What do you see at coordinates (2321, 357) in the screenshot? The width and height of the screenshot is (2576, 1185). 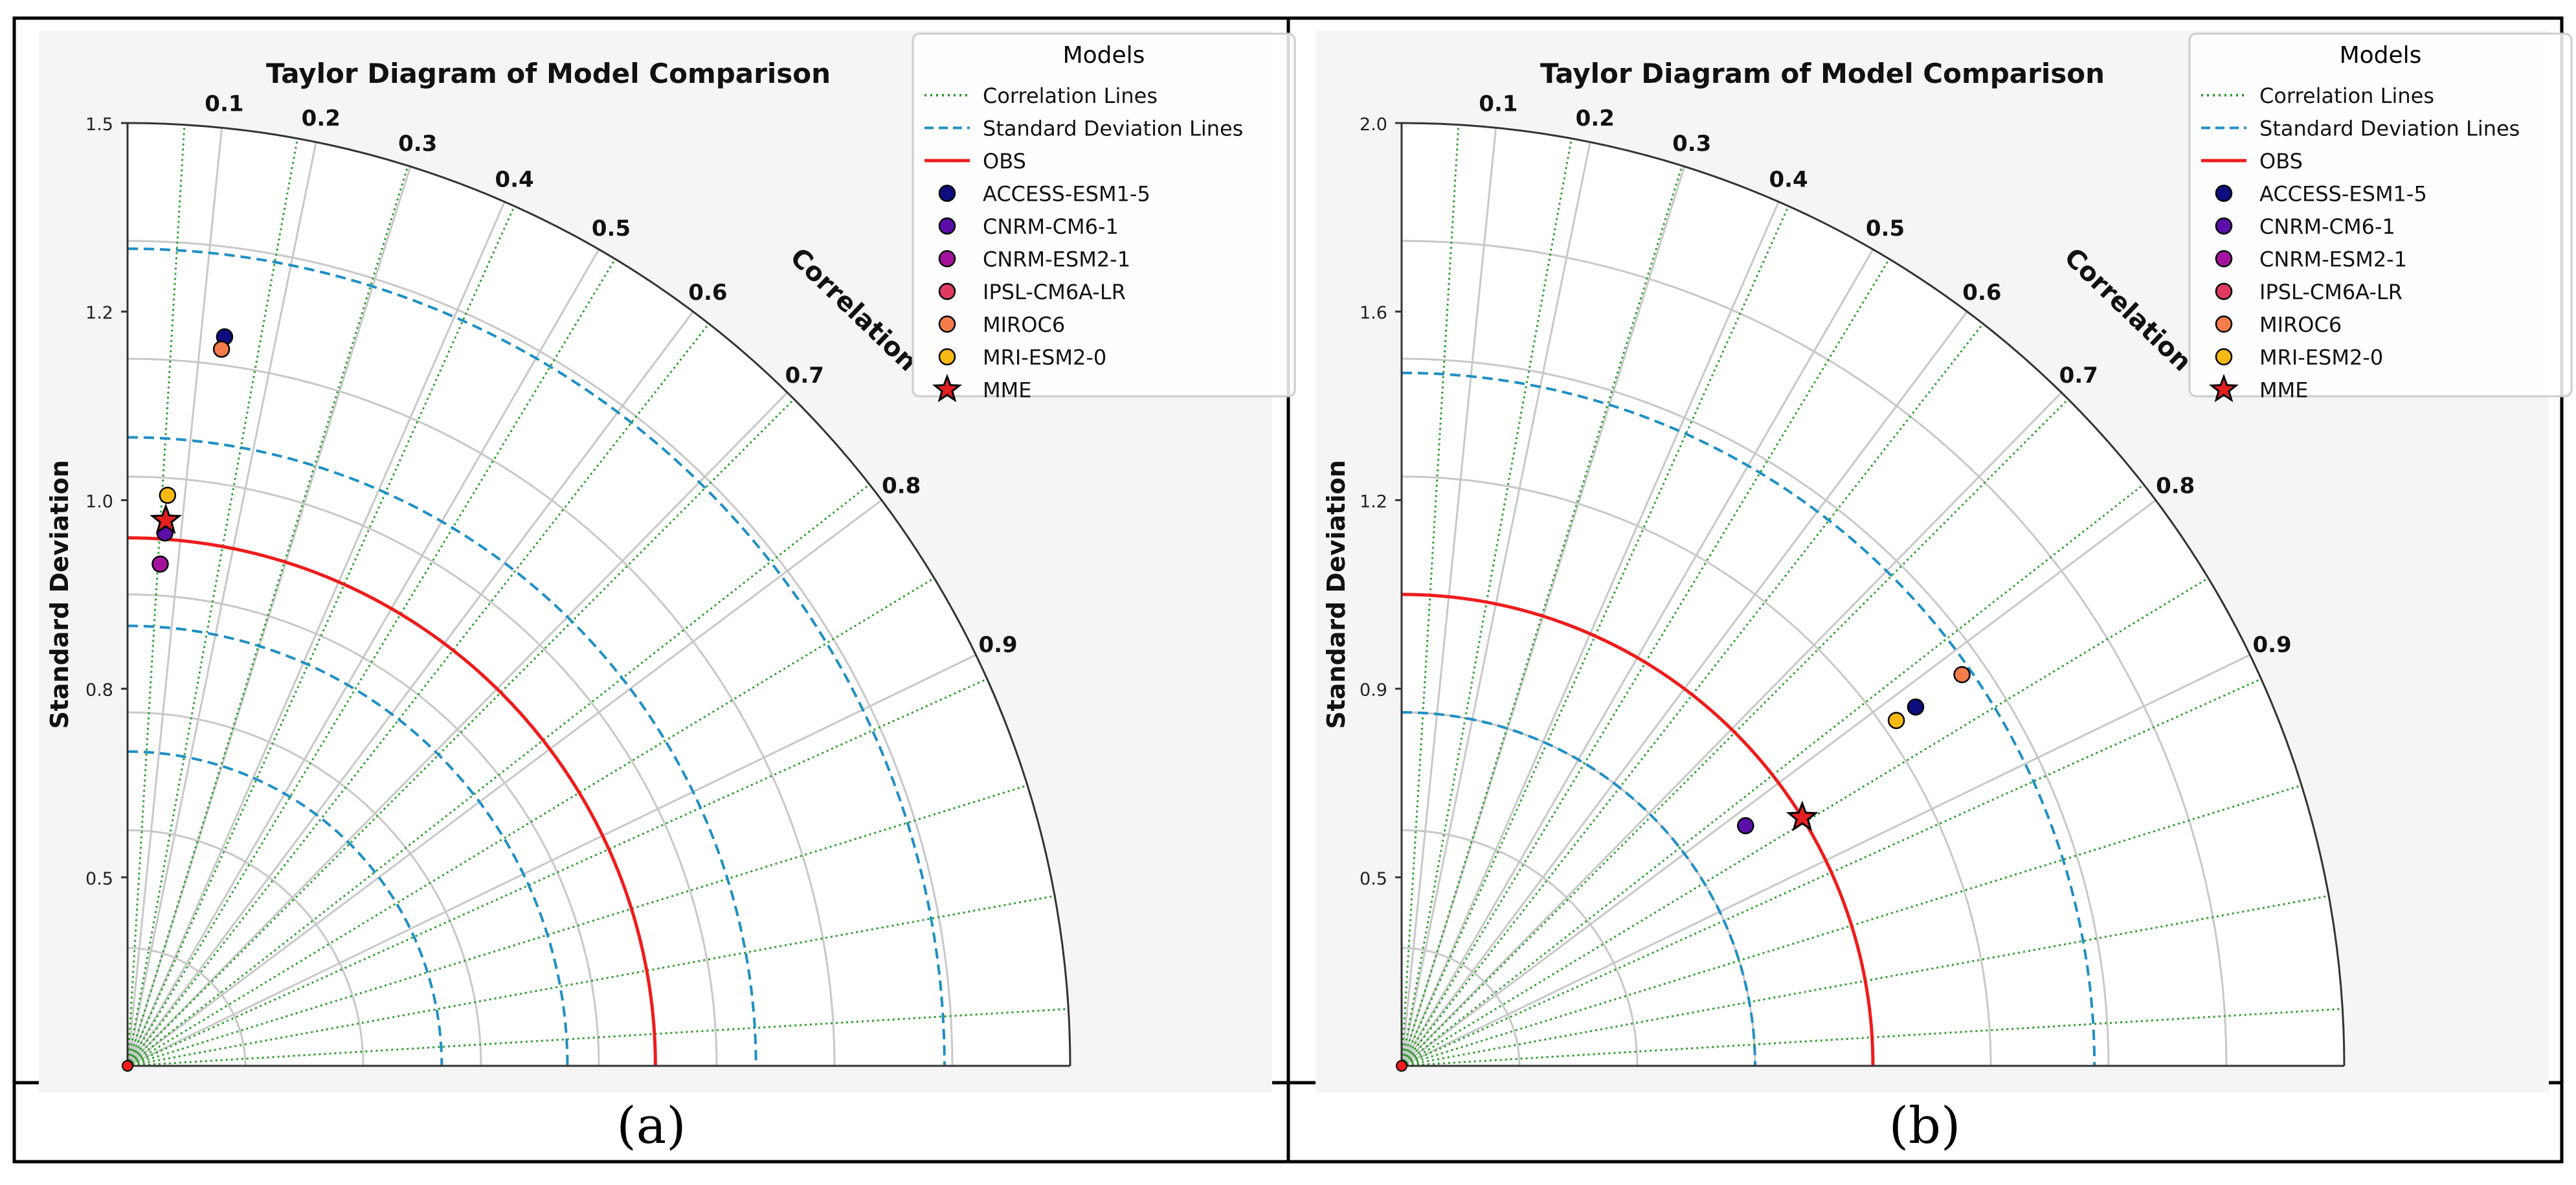 I see `legend-label-mri-esm2-0: MRI-ESM2-0` at bounding box center [2321, 357].